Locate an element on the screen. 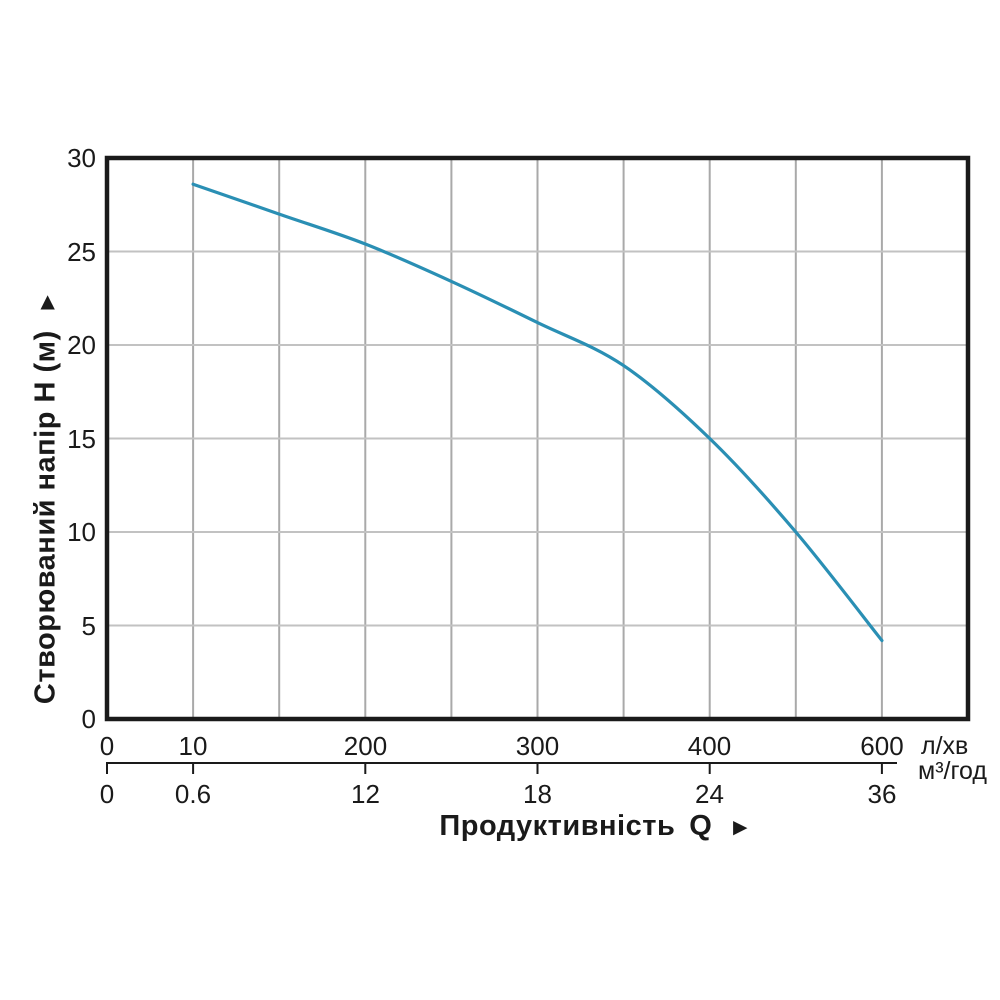 The height and width of the screenshot is (1000, 1000). x-tick-lmin-200: 200 is located at coordinates (365, 746).